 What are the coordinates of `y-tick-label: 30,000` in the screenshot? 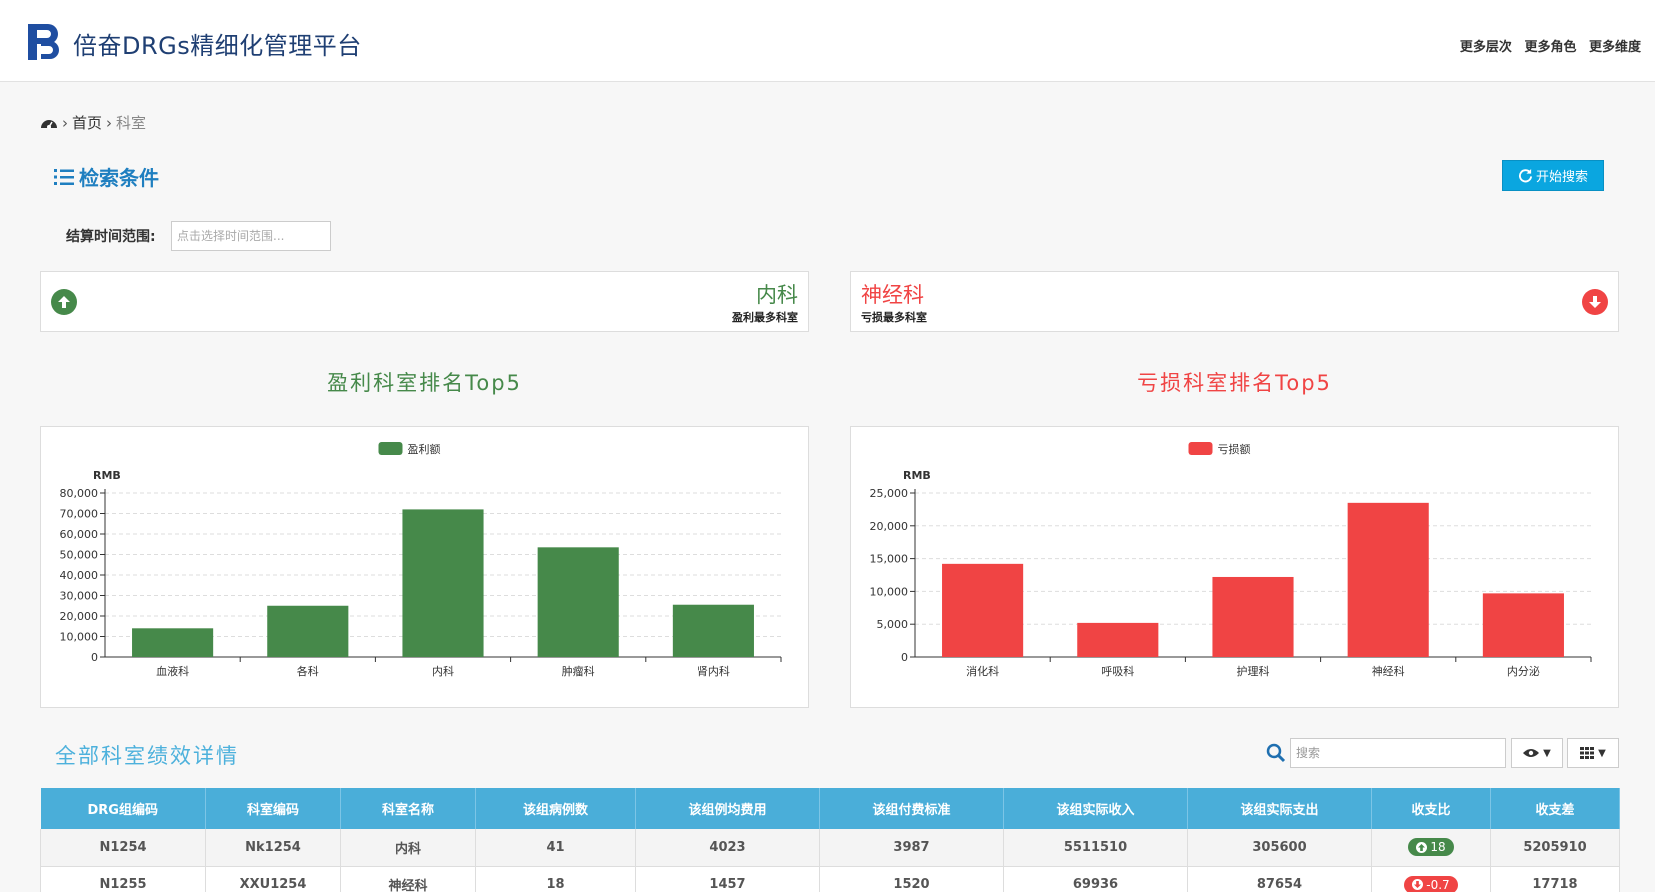 It's located at (79, 596).